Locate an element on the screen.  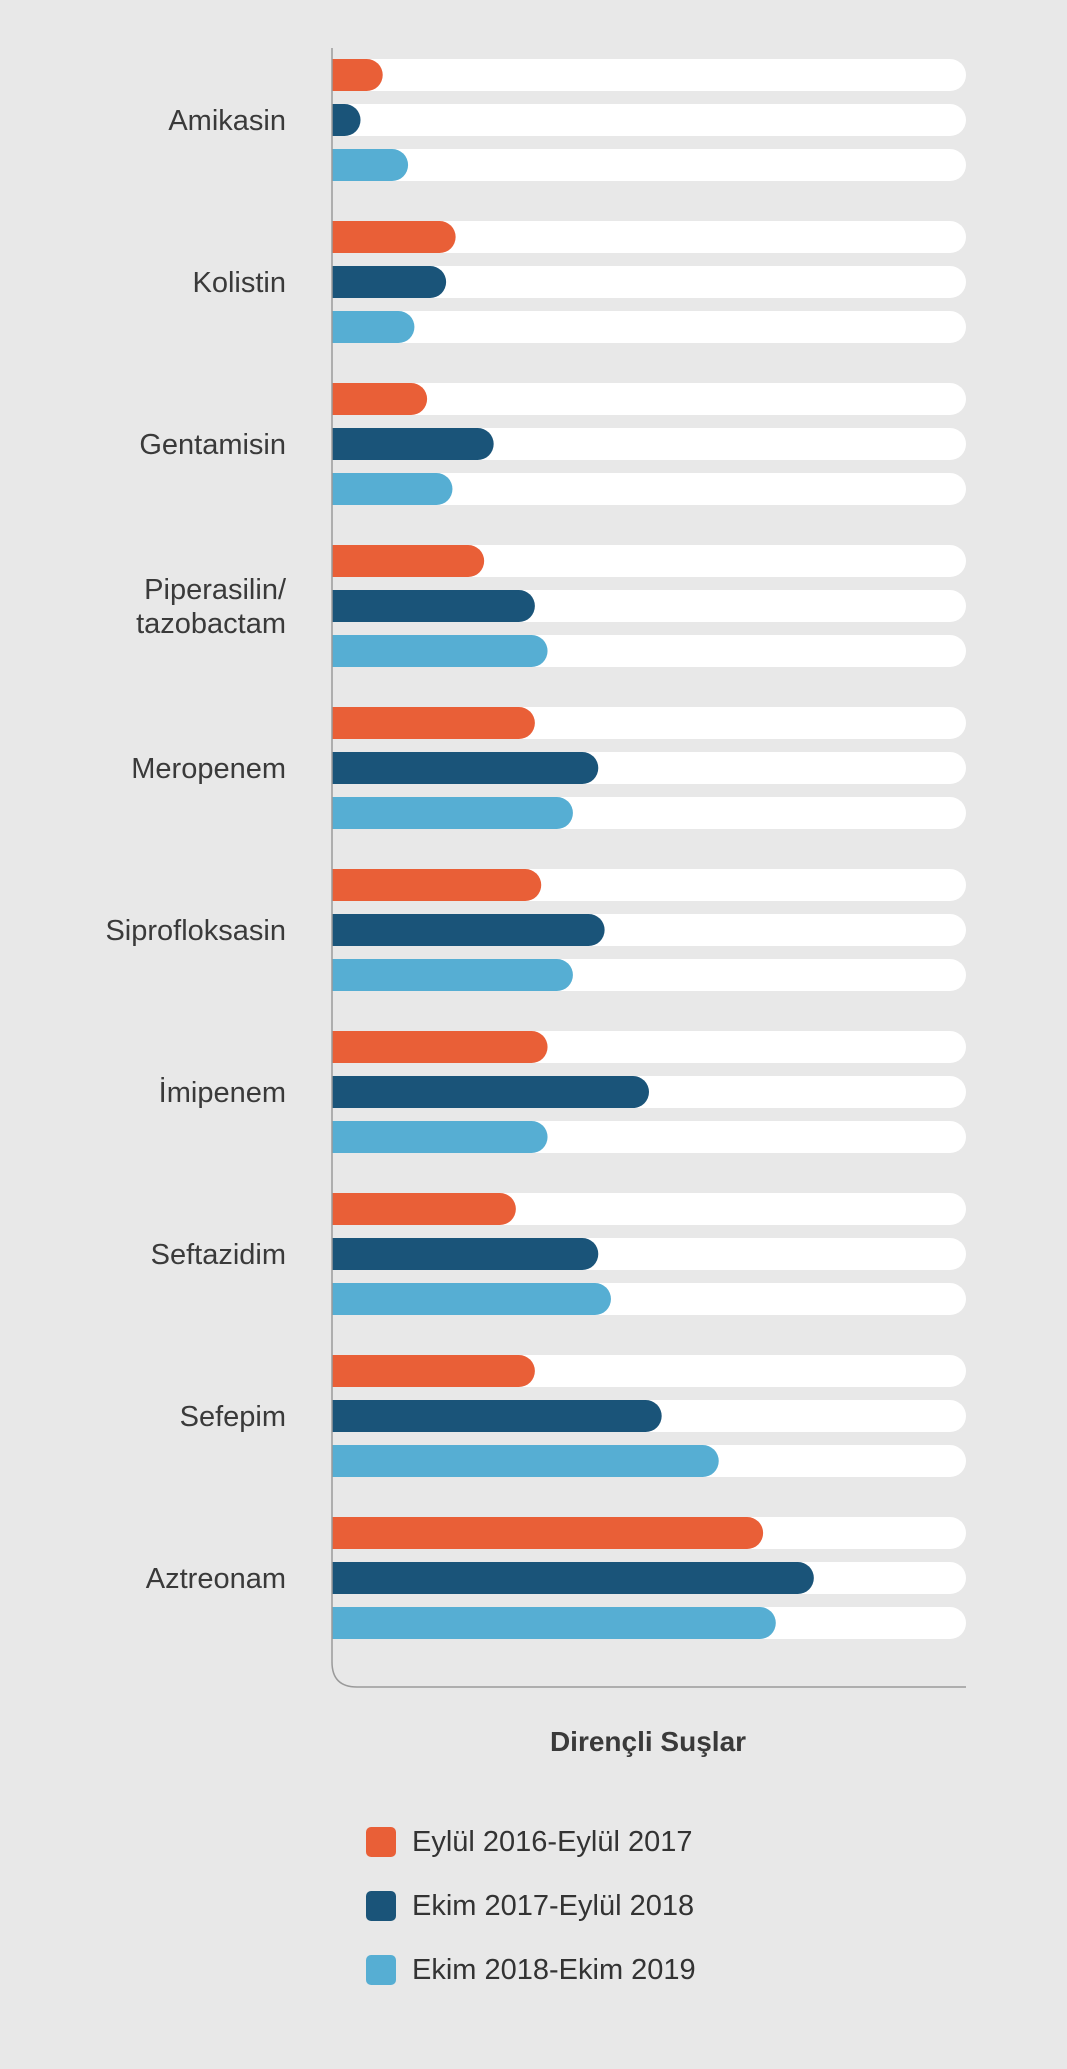
legend-item: Eylül 2016-Eylül 2017 is located at coordinates (531, 1842).